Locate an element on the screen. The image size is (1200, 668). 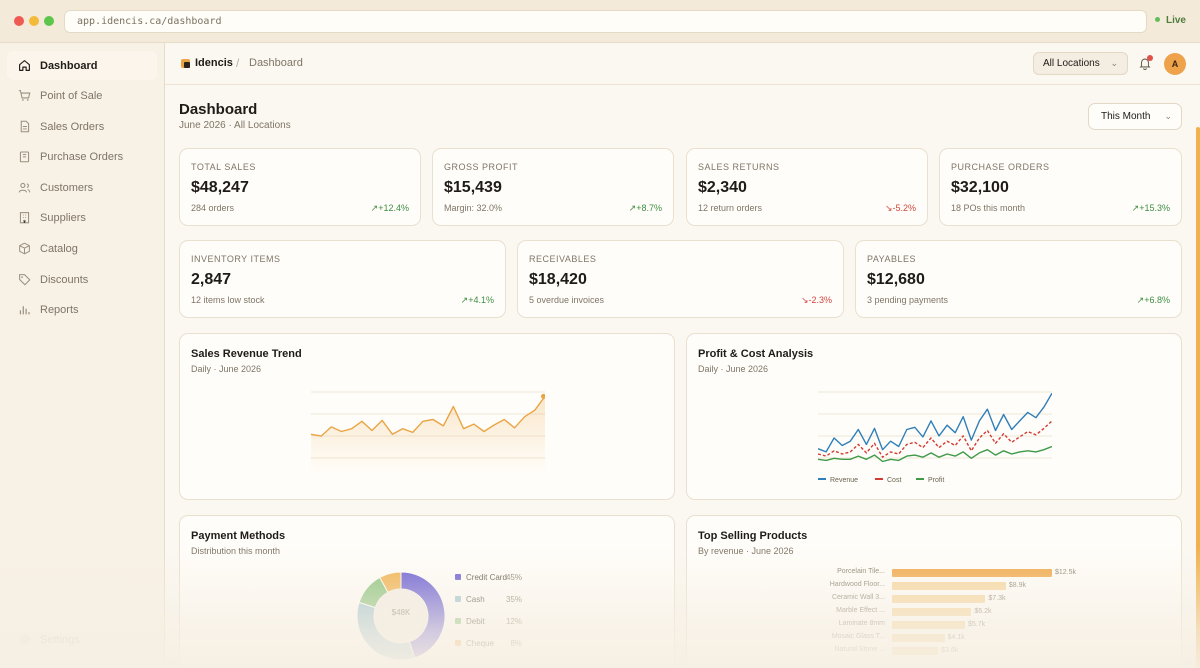
kpi-delta: ↗+6.8% is located at coordinates (1153, 300).